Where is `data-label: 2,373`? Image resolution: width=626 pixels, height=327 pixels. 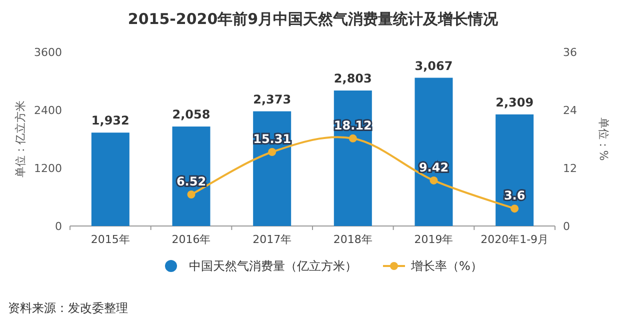
data-label: 2,373 is located at coordinates (272, 99).